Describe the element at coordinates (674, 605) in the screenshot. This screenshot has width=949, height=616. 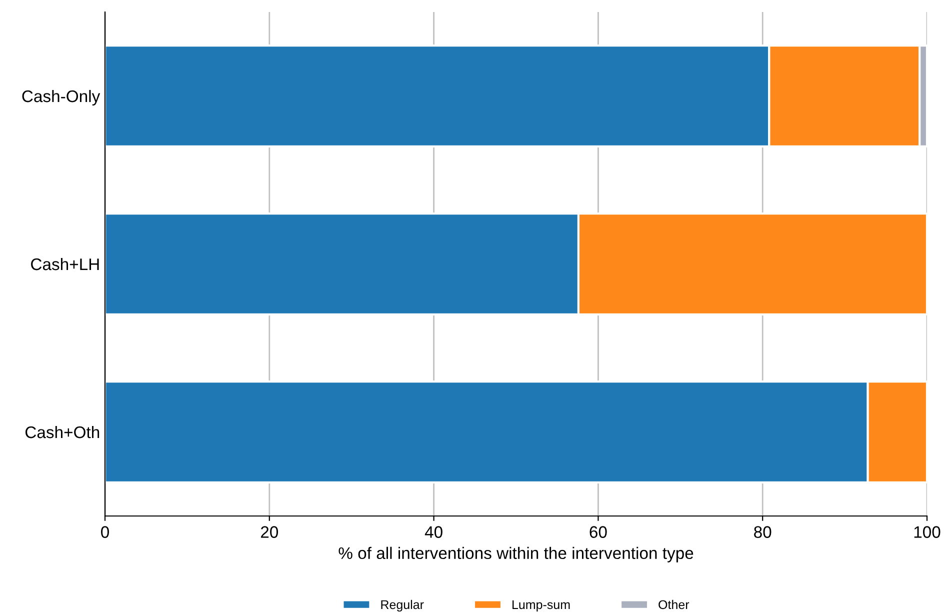
I see `legend-label: Other` at that location.